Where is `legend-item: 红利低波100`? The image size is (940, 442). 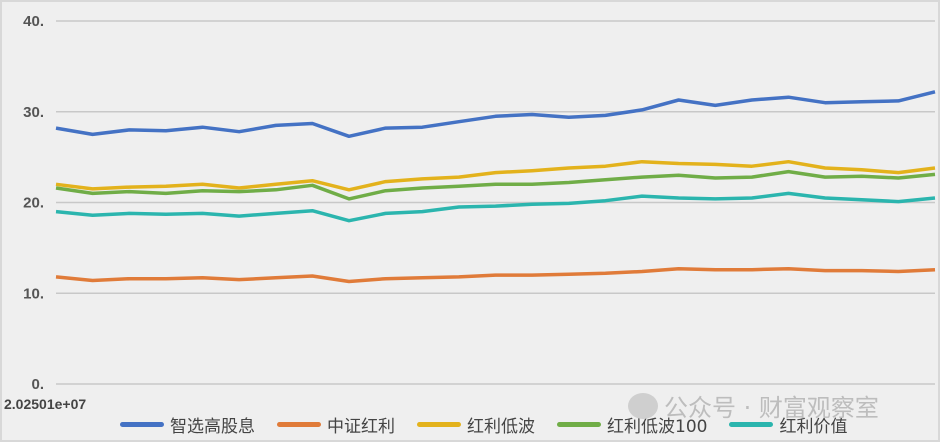 legend-item: 红利低波100 is located at coordinates (632, 424).